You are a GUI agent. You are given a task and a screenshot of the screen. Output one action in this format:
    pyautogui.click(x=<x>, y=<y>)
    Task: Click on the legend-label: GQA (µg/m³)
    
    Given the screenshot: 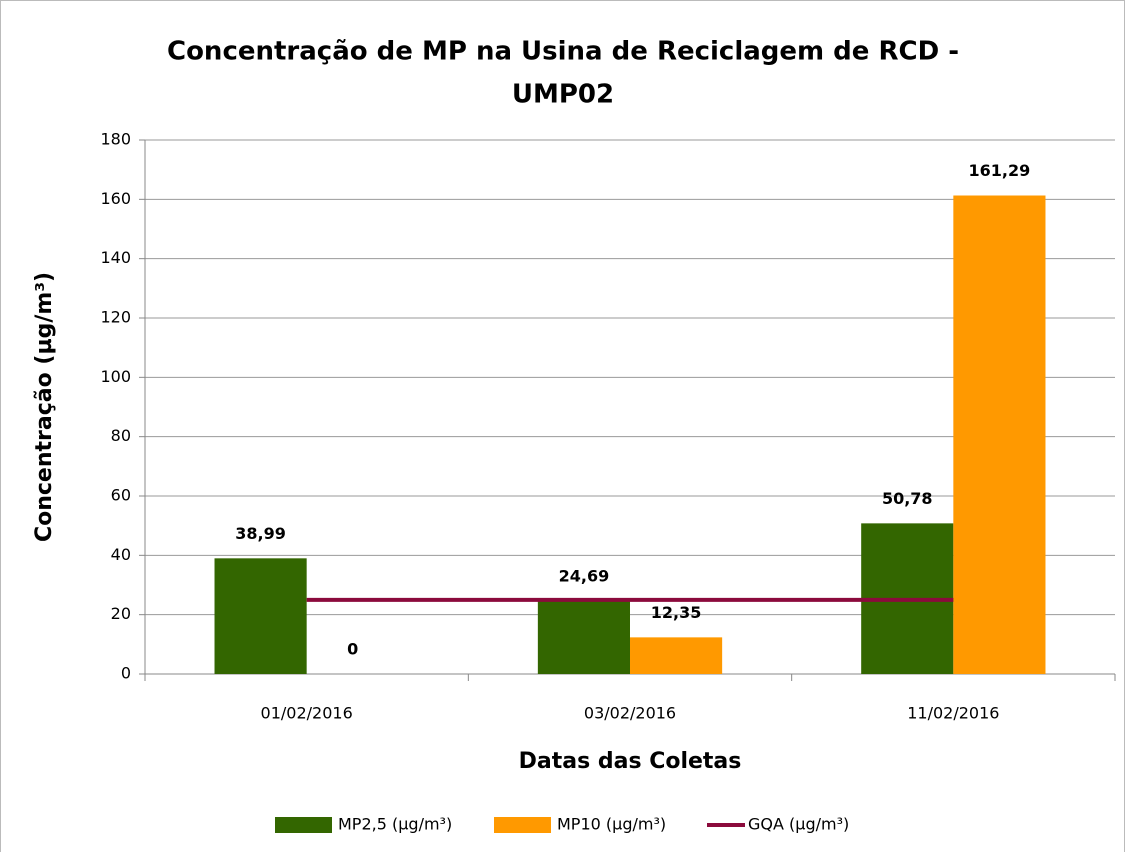 What is the action you would take?
    pyautogui.click(x=798, y=824)
    